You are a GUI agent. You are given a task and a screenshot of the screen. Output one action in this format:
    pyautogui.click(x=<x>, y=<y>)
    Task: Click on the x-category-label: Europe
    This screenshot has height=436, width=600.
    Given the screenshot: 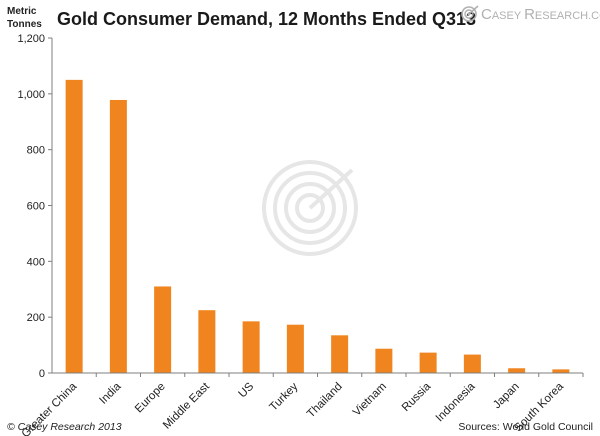 What is the action you would take?
    pyautogui.click(x=150, y=398)
    